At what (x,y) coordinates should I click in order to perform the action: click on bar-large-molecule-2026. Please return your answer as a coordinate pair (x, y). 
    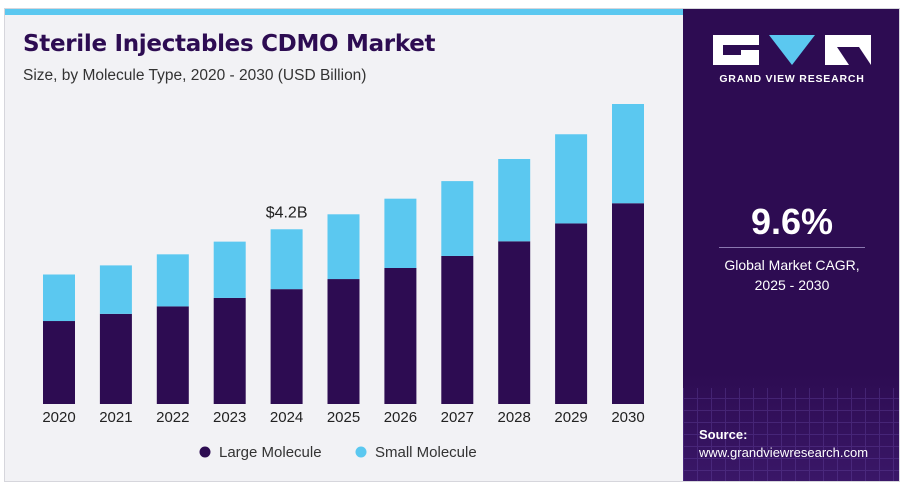
    Looking at the image, I should click on (400, 335).